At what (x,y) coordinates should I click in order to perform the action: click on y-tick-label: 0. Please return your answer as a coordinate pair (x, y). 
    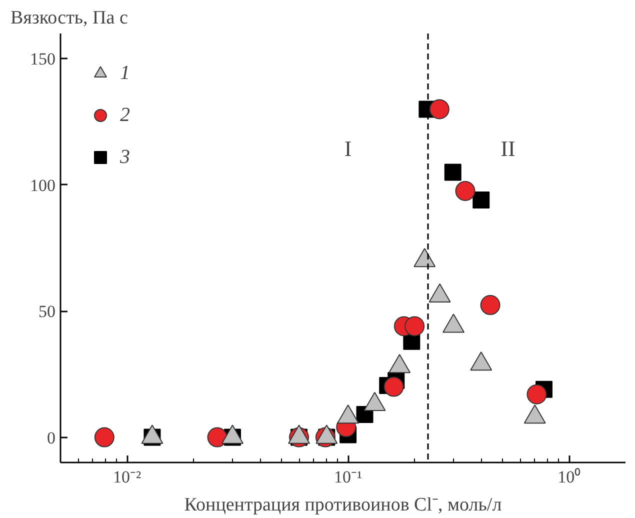
    Looking at the image, I should click on (51, 438).